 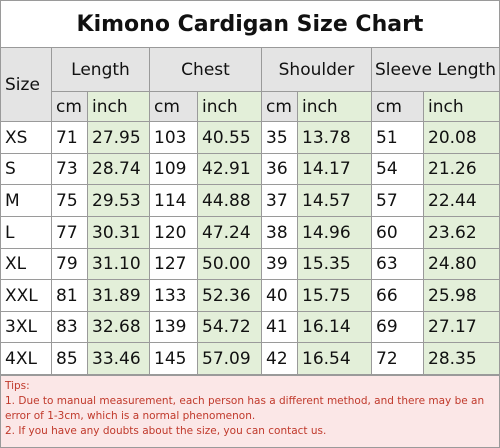 What do you see at coordinates (118, 264) in the screenshot?
I see `measure: 31.10` at bounding box center [118, 264].